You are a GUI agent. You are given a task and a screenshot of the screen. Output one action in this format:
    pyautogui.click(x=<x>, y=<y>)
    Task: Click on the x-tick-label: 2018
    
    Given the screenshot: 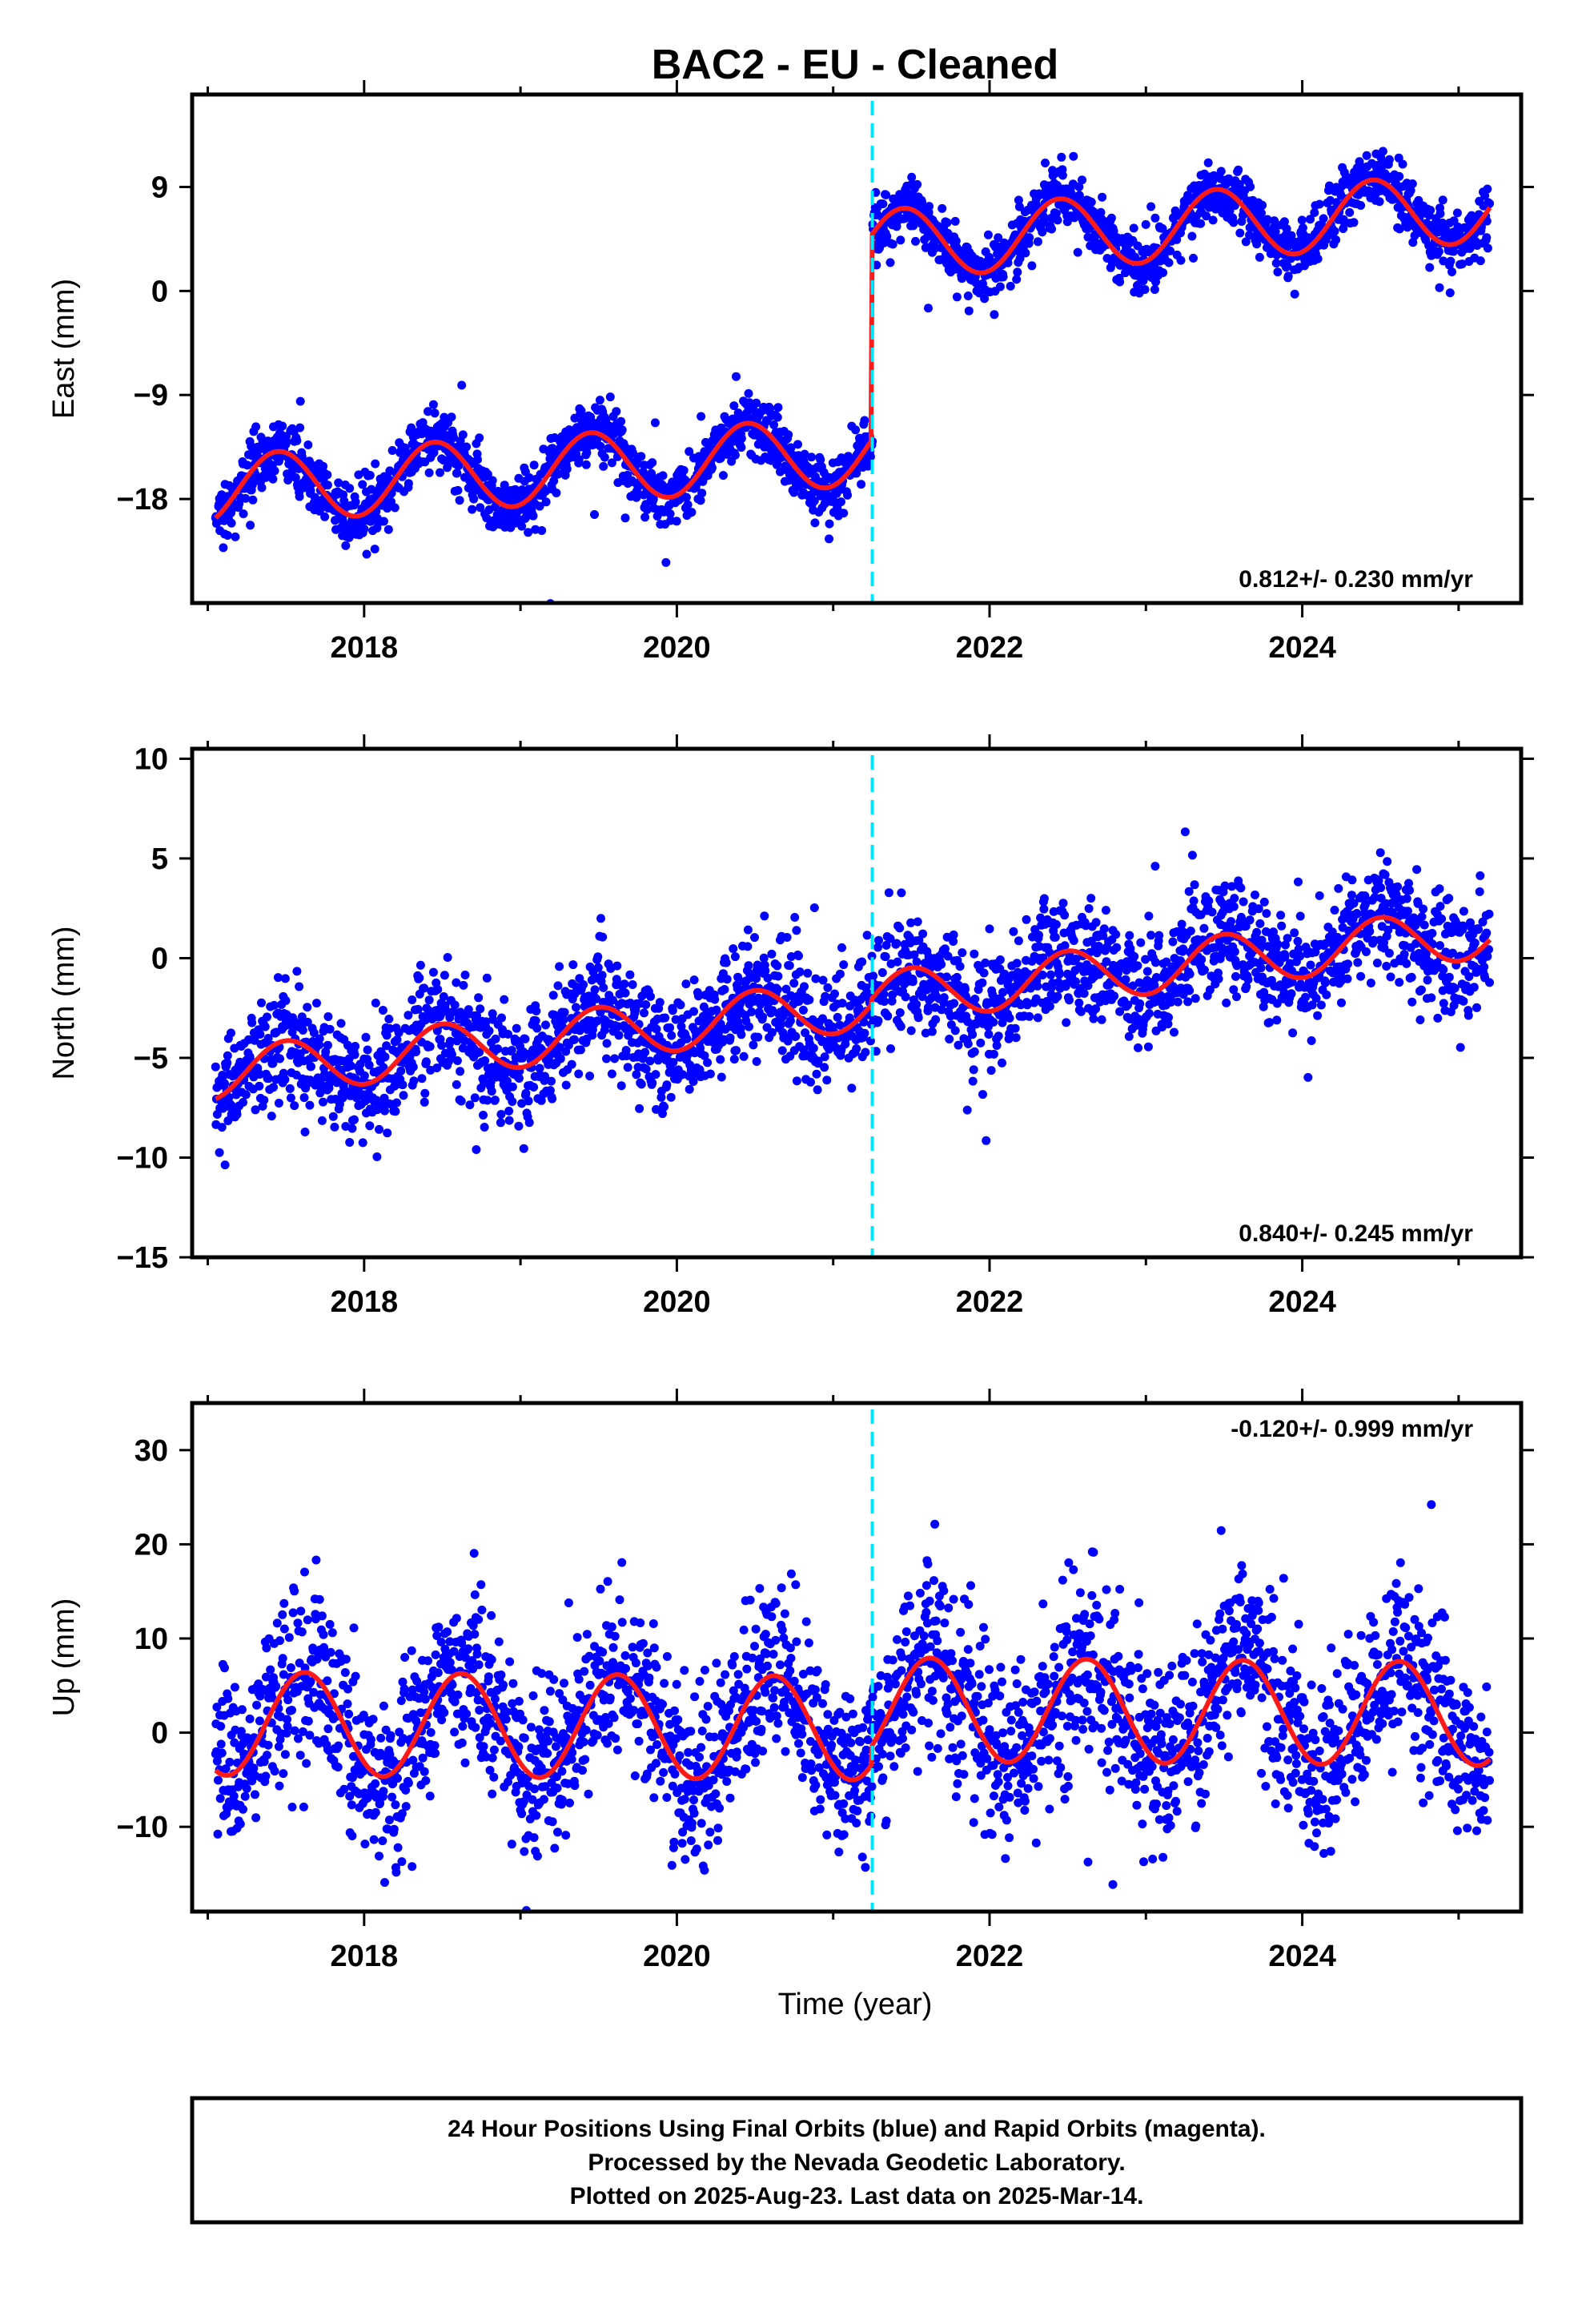 What is the action you would take?
    pyautogui.click(x=365, y=648)
    